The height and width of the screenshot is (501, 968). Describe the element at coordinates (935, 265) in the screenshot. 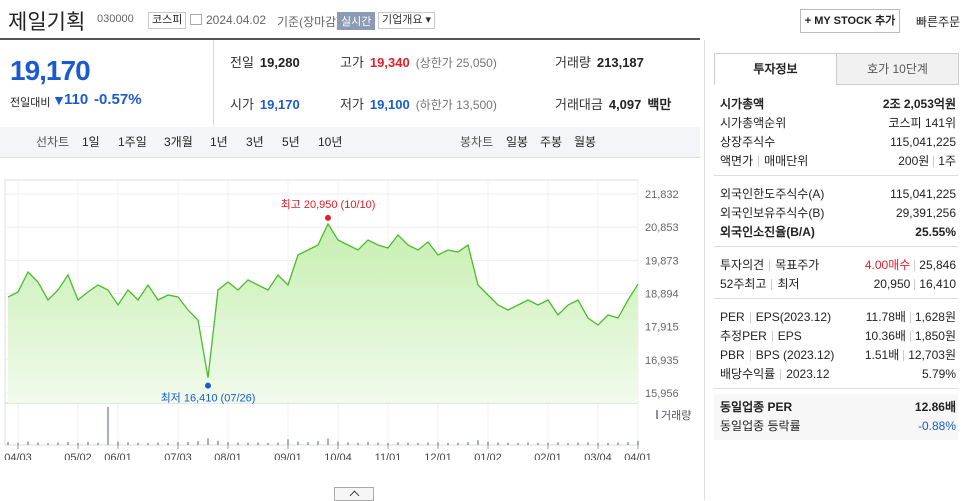

I see `row-value: 25,846` at that location.